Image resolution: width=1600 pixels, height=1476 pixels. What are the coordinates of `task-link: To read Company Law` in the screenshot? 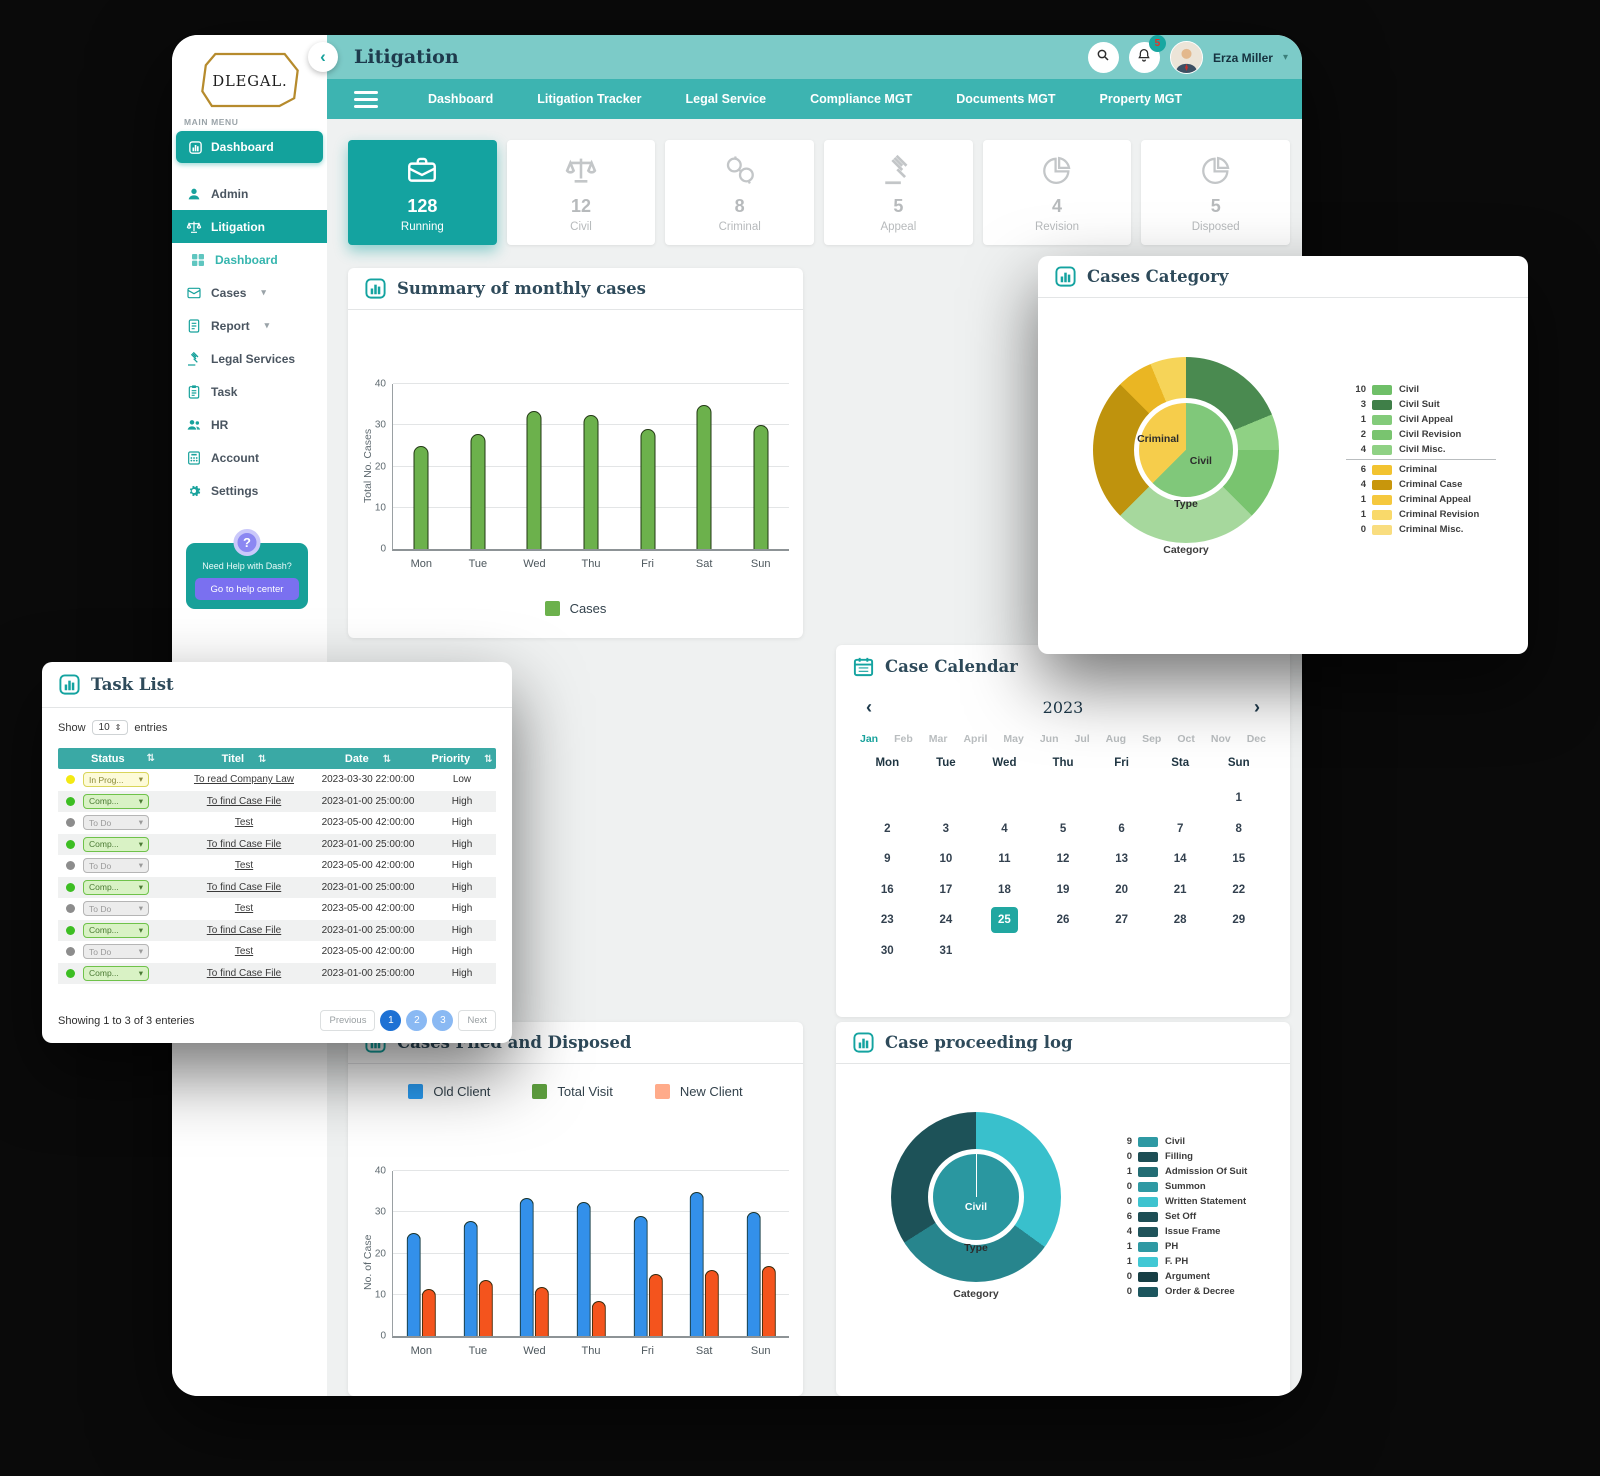 It's located at (244, 780).